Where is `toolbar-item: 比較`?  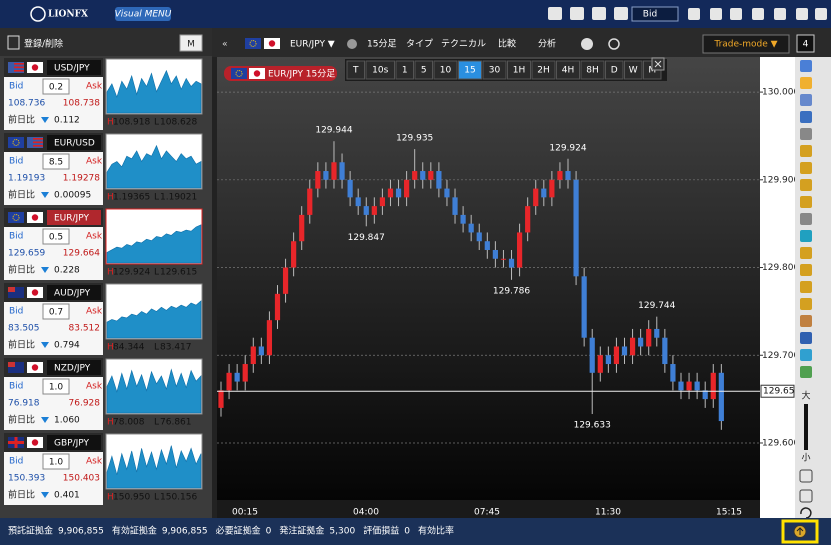
toolbar-item: 比較 is located at coordinates (507, 44).